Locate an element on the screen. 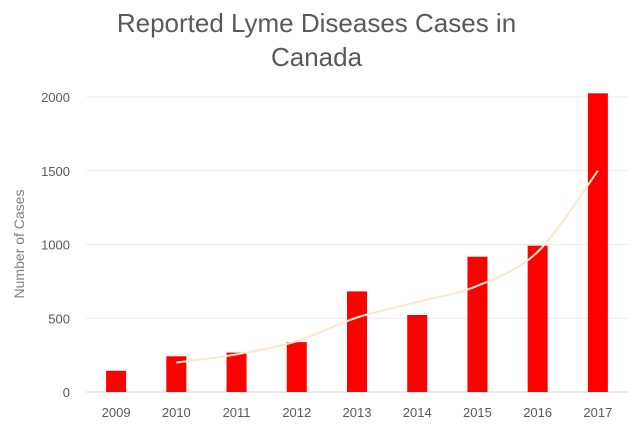 Image resolution: width=633 pixels, height=425 pixels. bar-2012 is located at coordinates (296, 367).